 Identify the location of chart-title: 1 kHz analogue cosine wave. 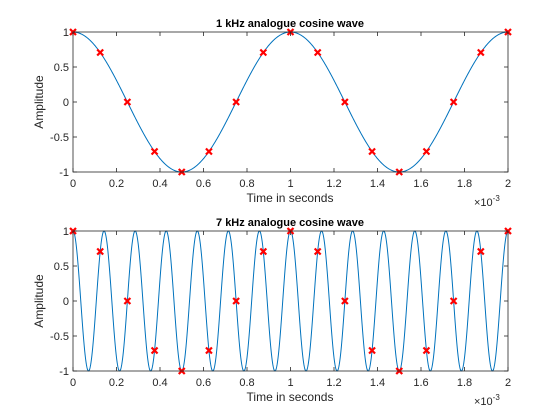
(290, 24).